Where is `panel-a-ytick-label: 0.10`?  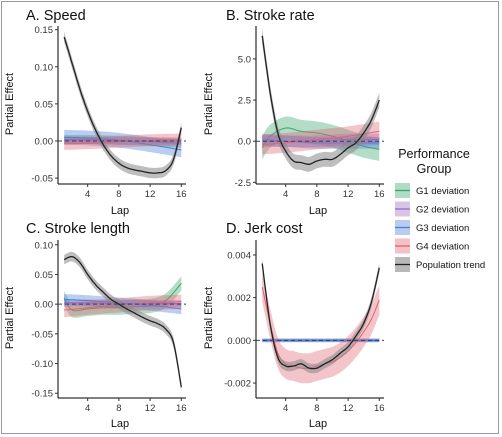
panel-a-ytick-label: 0.10 is located at coordinates (44, 67).